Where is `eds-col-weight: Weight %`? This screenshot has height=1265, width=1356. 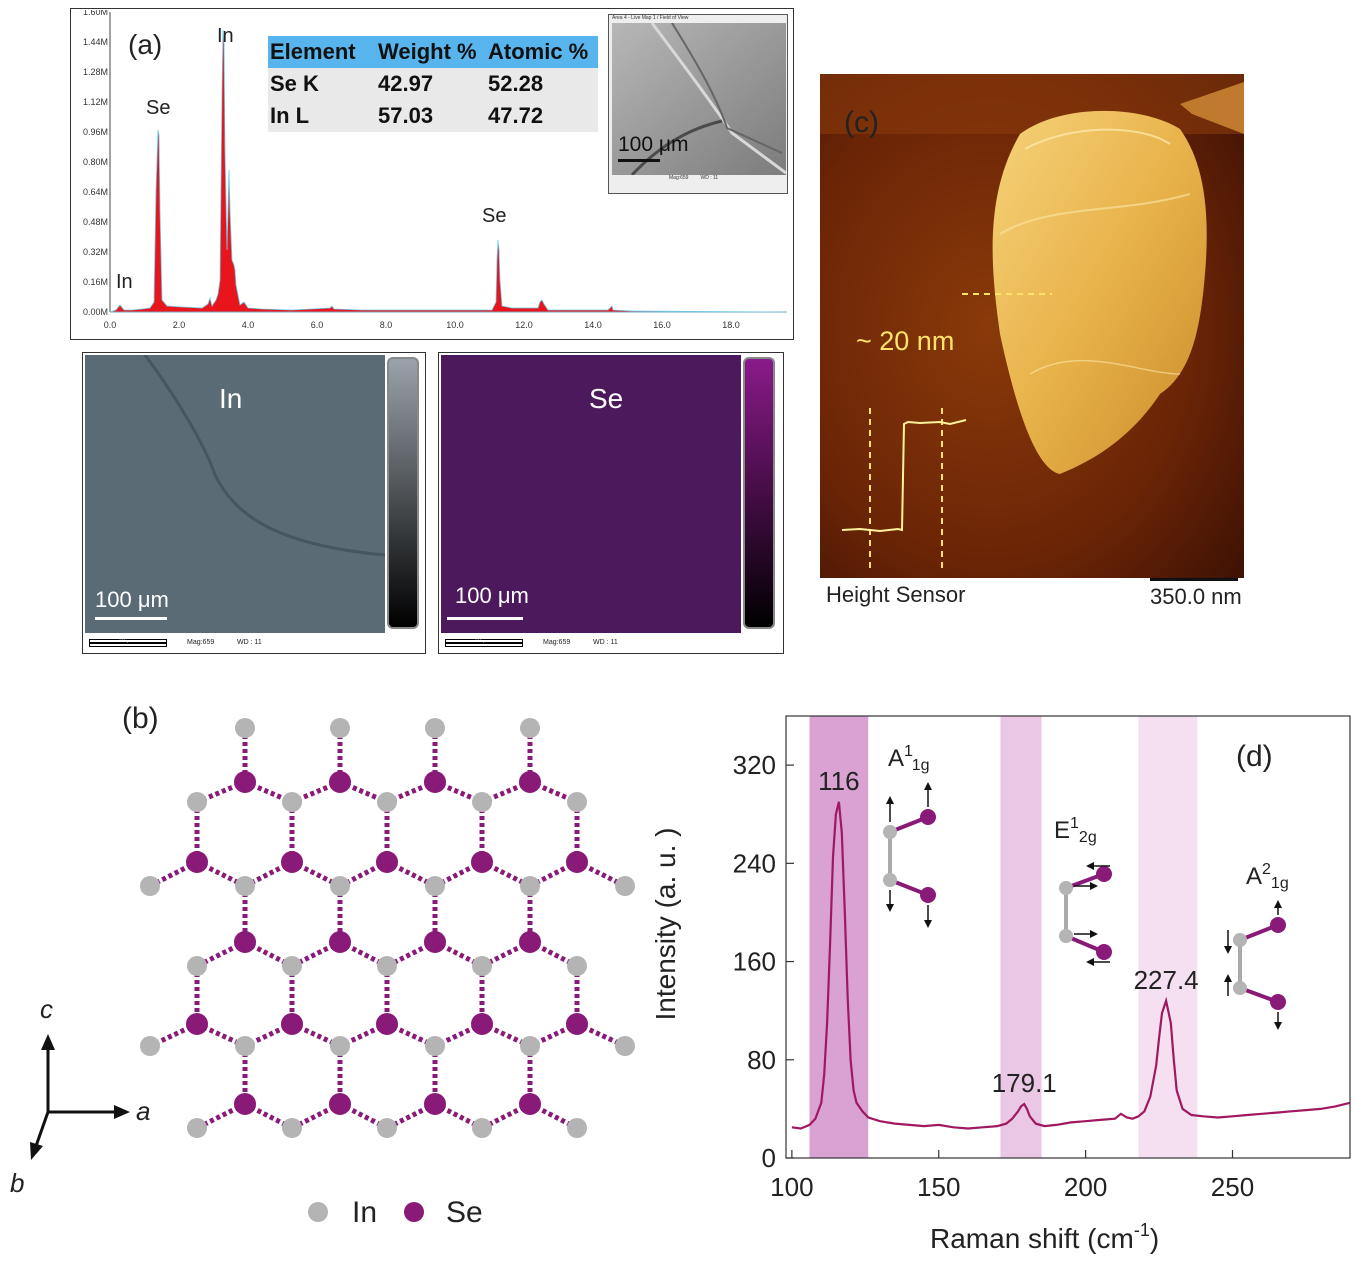 eds-col-weight: Weight % is located at coordinates (427, 51).